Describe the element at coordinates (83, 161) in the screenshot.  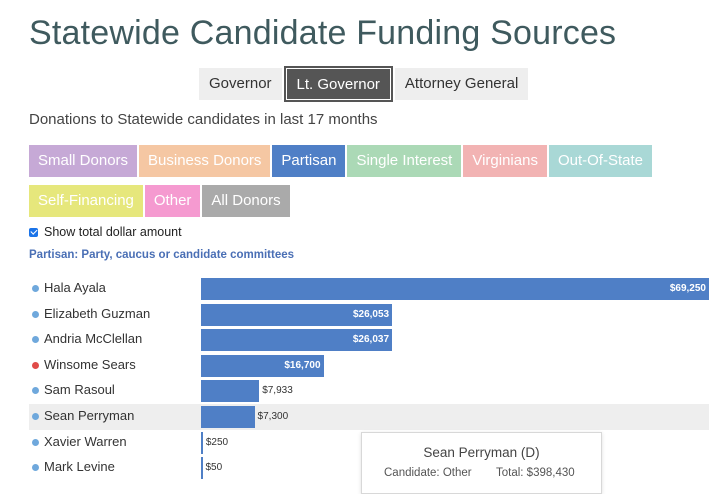
I see `filter-small-donors: Small Donors` at that location.